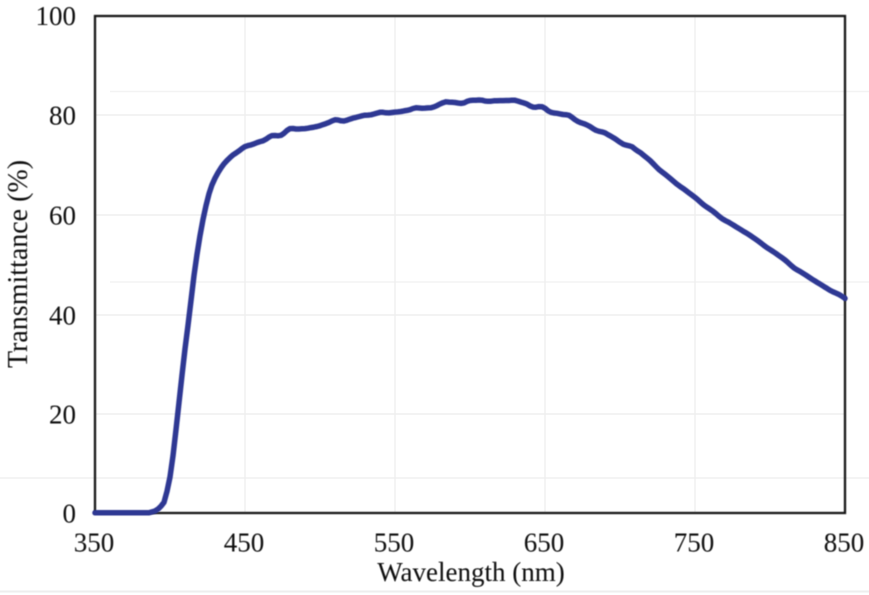  Describe the element at coordinates (56, 16) in the screenshot. I see `svg-text: 100` at that location.